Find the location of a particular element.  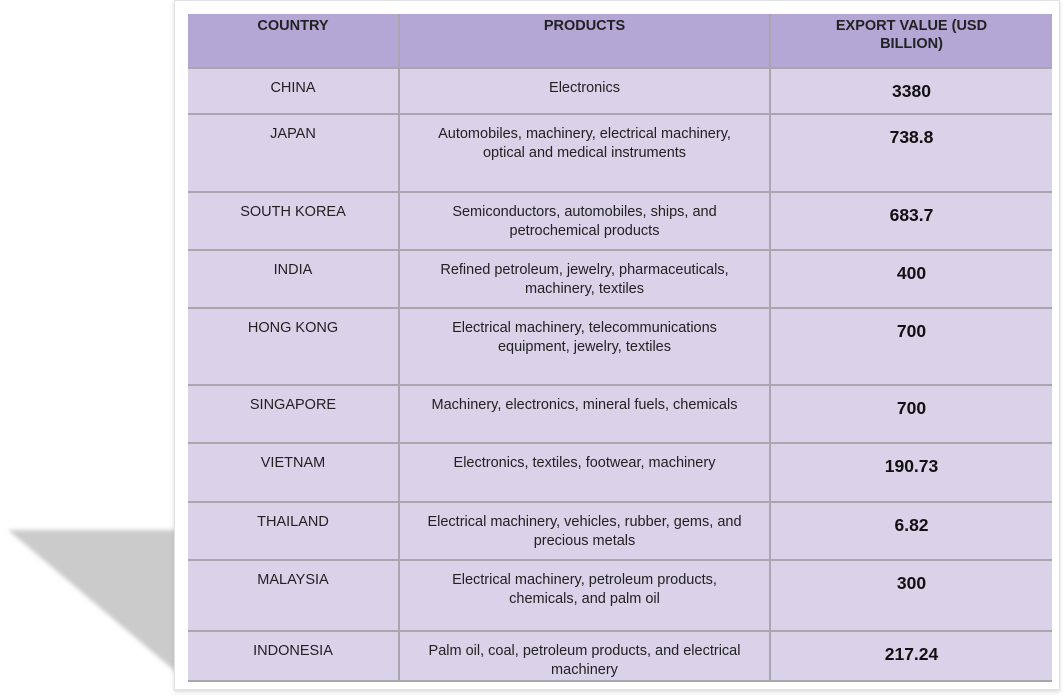

export-value-cell: 3380 is located at coordinates (910, 91).